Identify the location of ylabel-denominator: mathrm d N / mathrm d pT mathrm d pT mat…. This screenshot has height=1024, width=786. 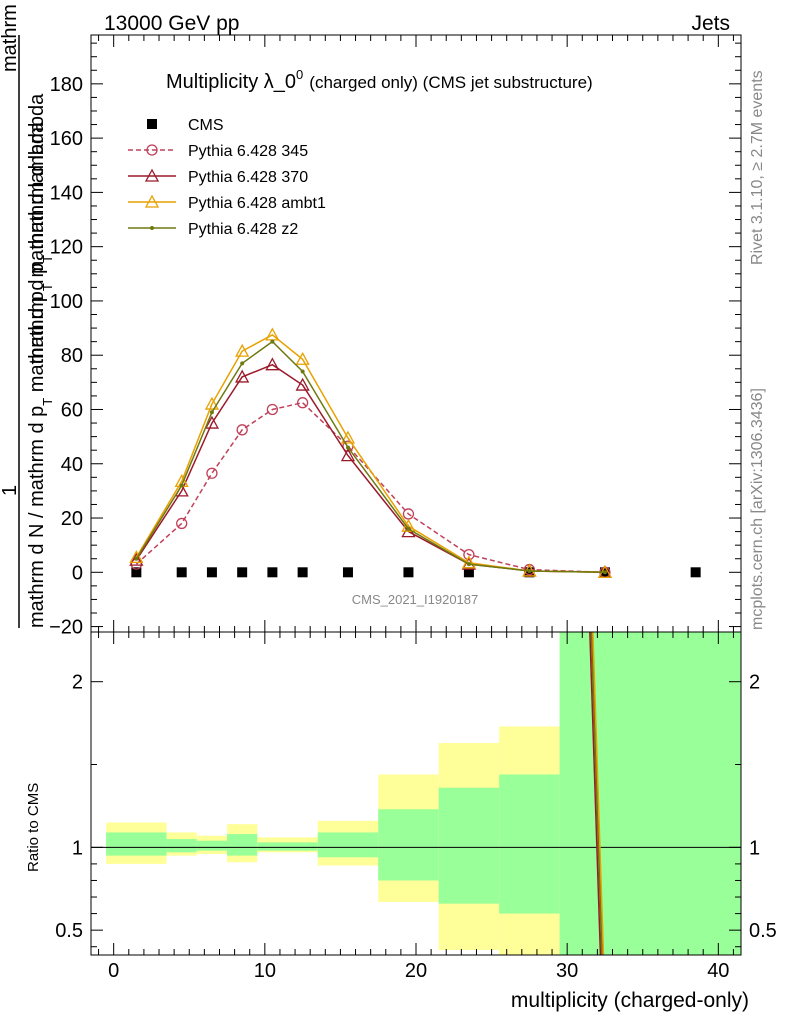
(40, 374).